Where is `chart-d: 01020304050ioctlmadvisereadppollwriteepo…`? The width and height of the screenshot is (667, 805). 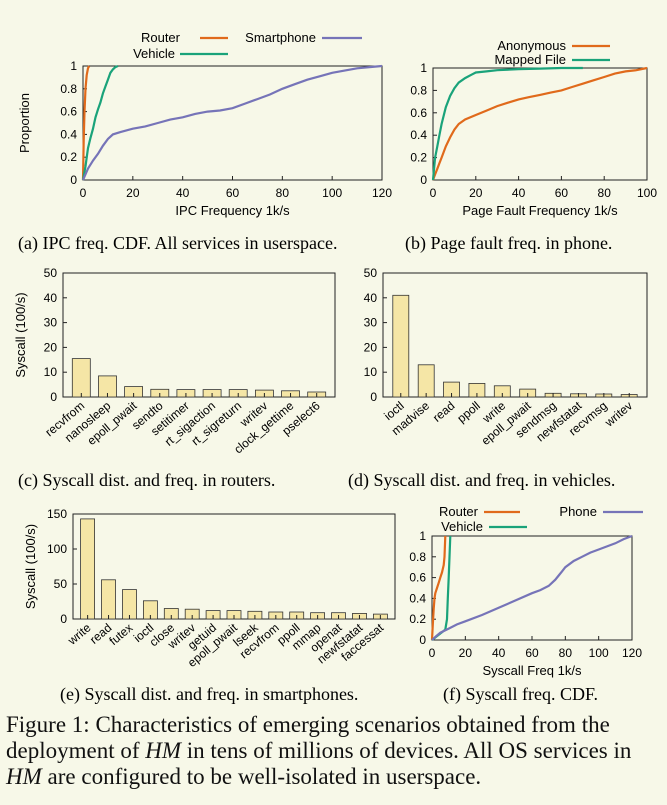
chart-d: 01020304050ioctlmadvisereadppollwriteepo… is located at coordinates (498, 378).